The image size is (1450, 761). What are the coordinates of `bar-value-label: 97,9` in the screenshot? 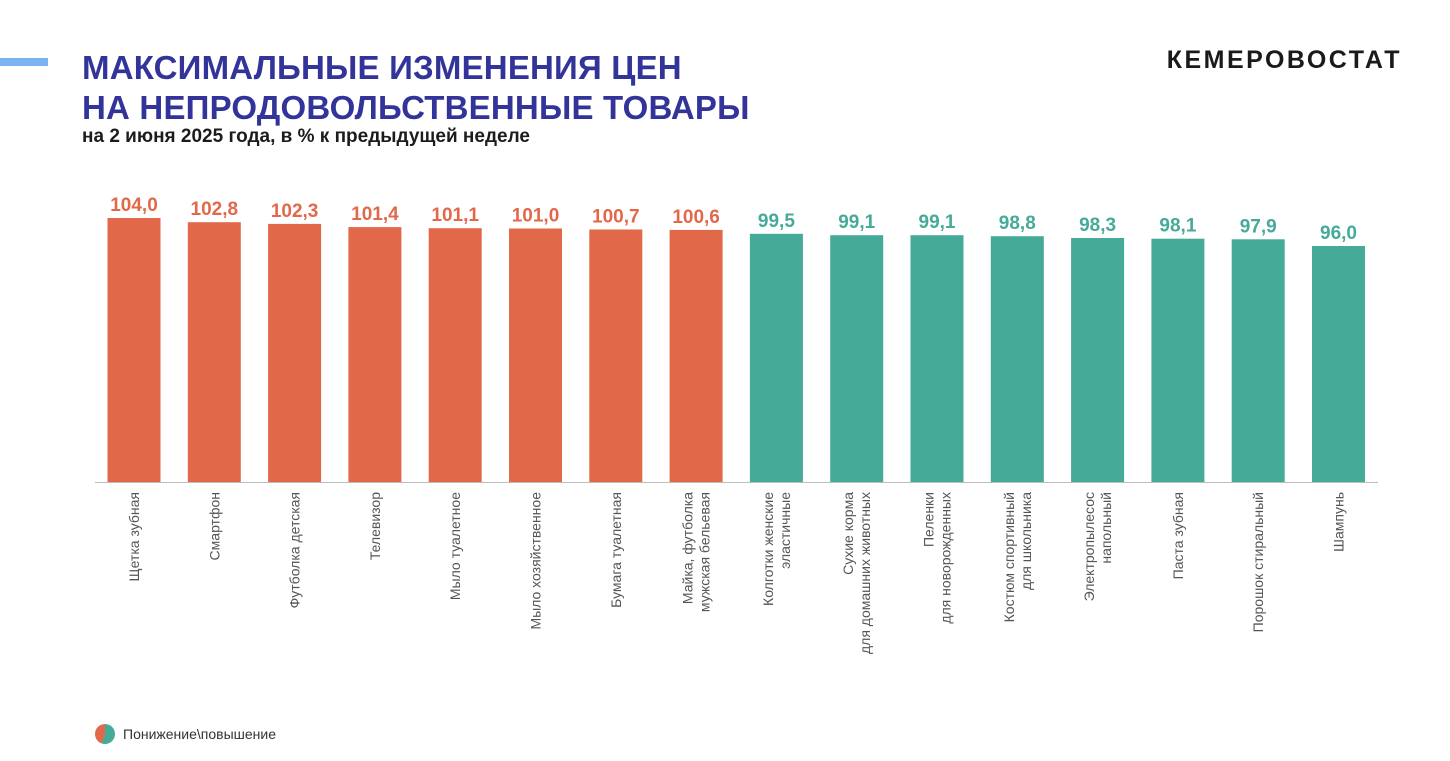 It's located at (1258, 226).